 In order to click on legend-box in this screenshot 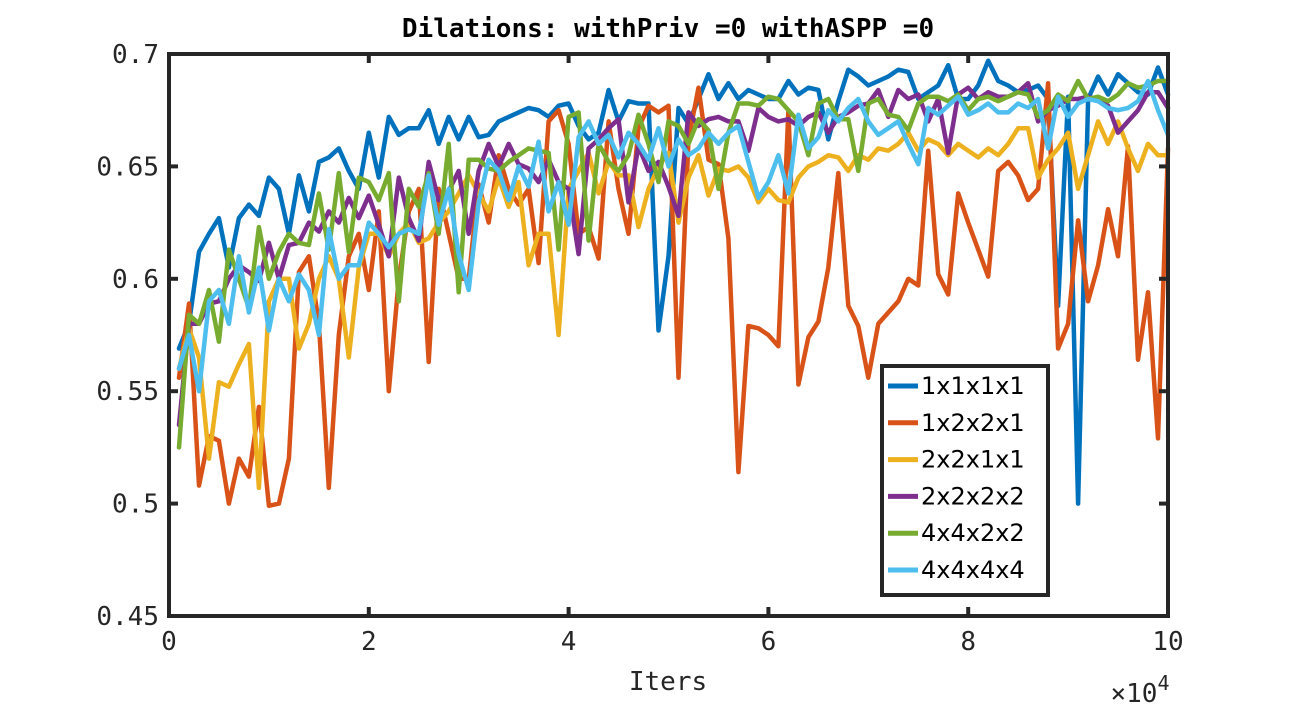, I will do `click(965, 480)`.